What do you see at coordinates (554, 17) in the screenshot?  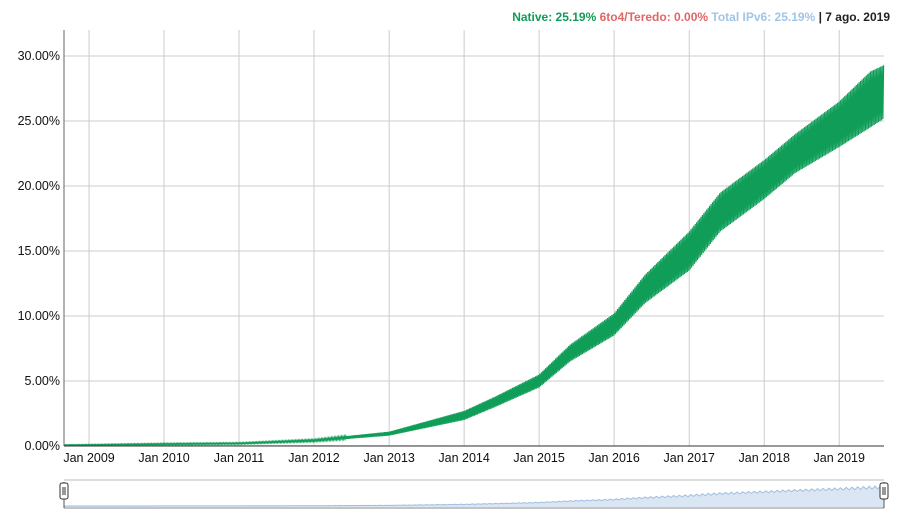 I see `legend-native: Native: 25.19%` at bounding box center [554, 17].